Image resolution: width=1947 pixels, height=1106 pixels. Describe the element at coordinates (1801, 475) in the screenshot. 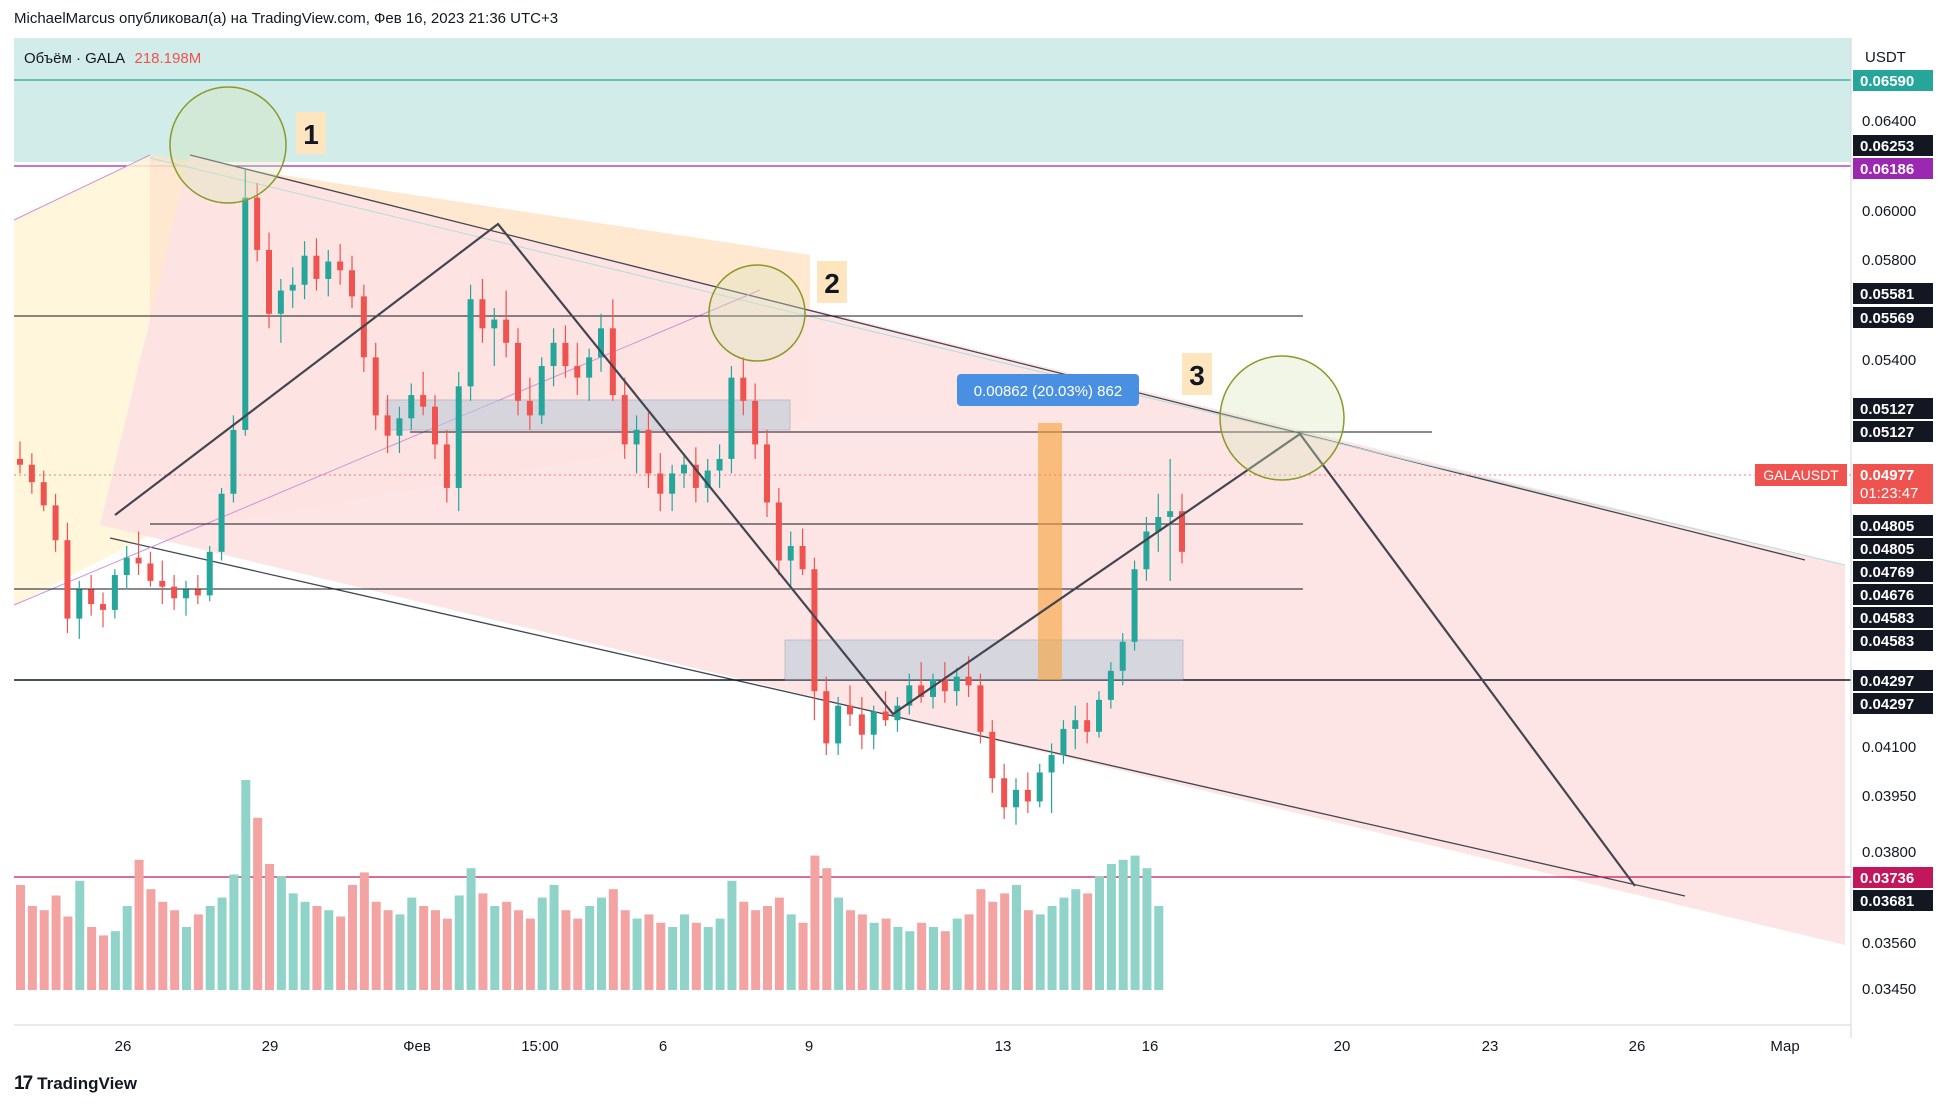

I see `symbol-tag: GALAUSDT` at that location.